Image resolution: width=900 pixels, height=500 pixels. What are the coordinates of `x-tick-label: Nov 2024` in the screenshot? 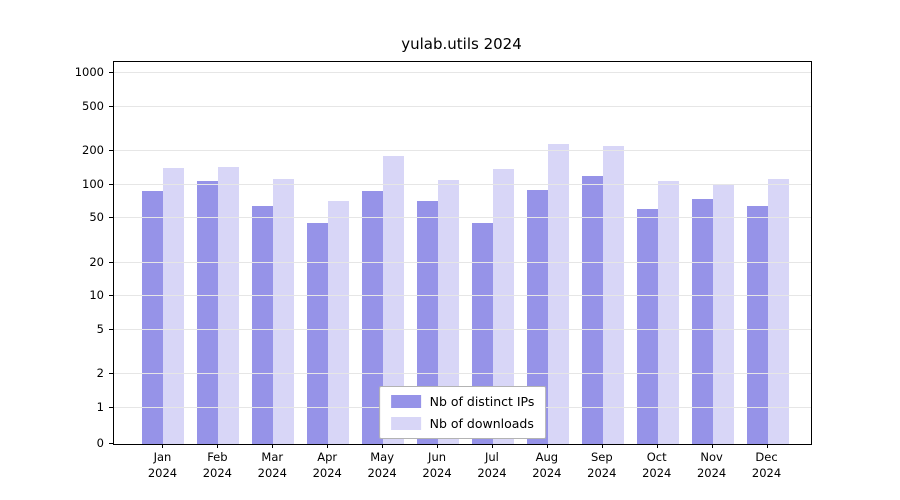 It's located at (712, 465).